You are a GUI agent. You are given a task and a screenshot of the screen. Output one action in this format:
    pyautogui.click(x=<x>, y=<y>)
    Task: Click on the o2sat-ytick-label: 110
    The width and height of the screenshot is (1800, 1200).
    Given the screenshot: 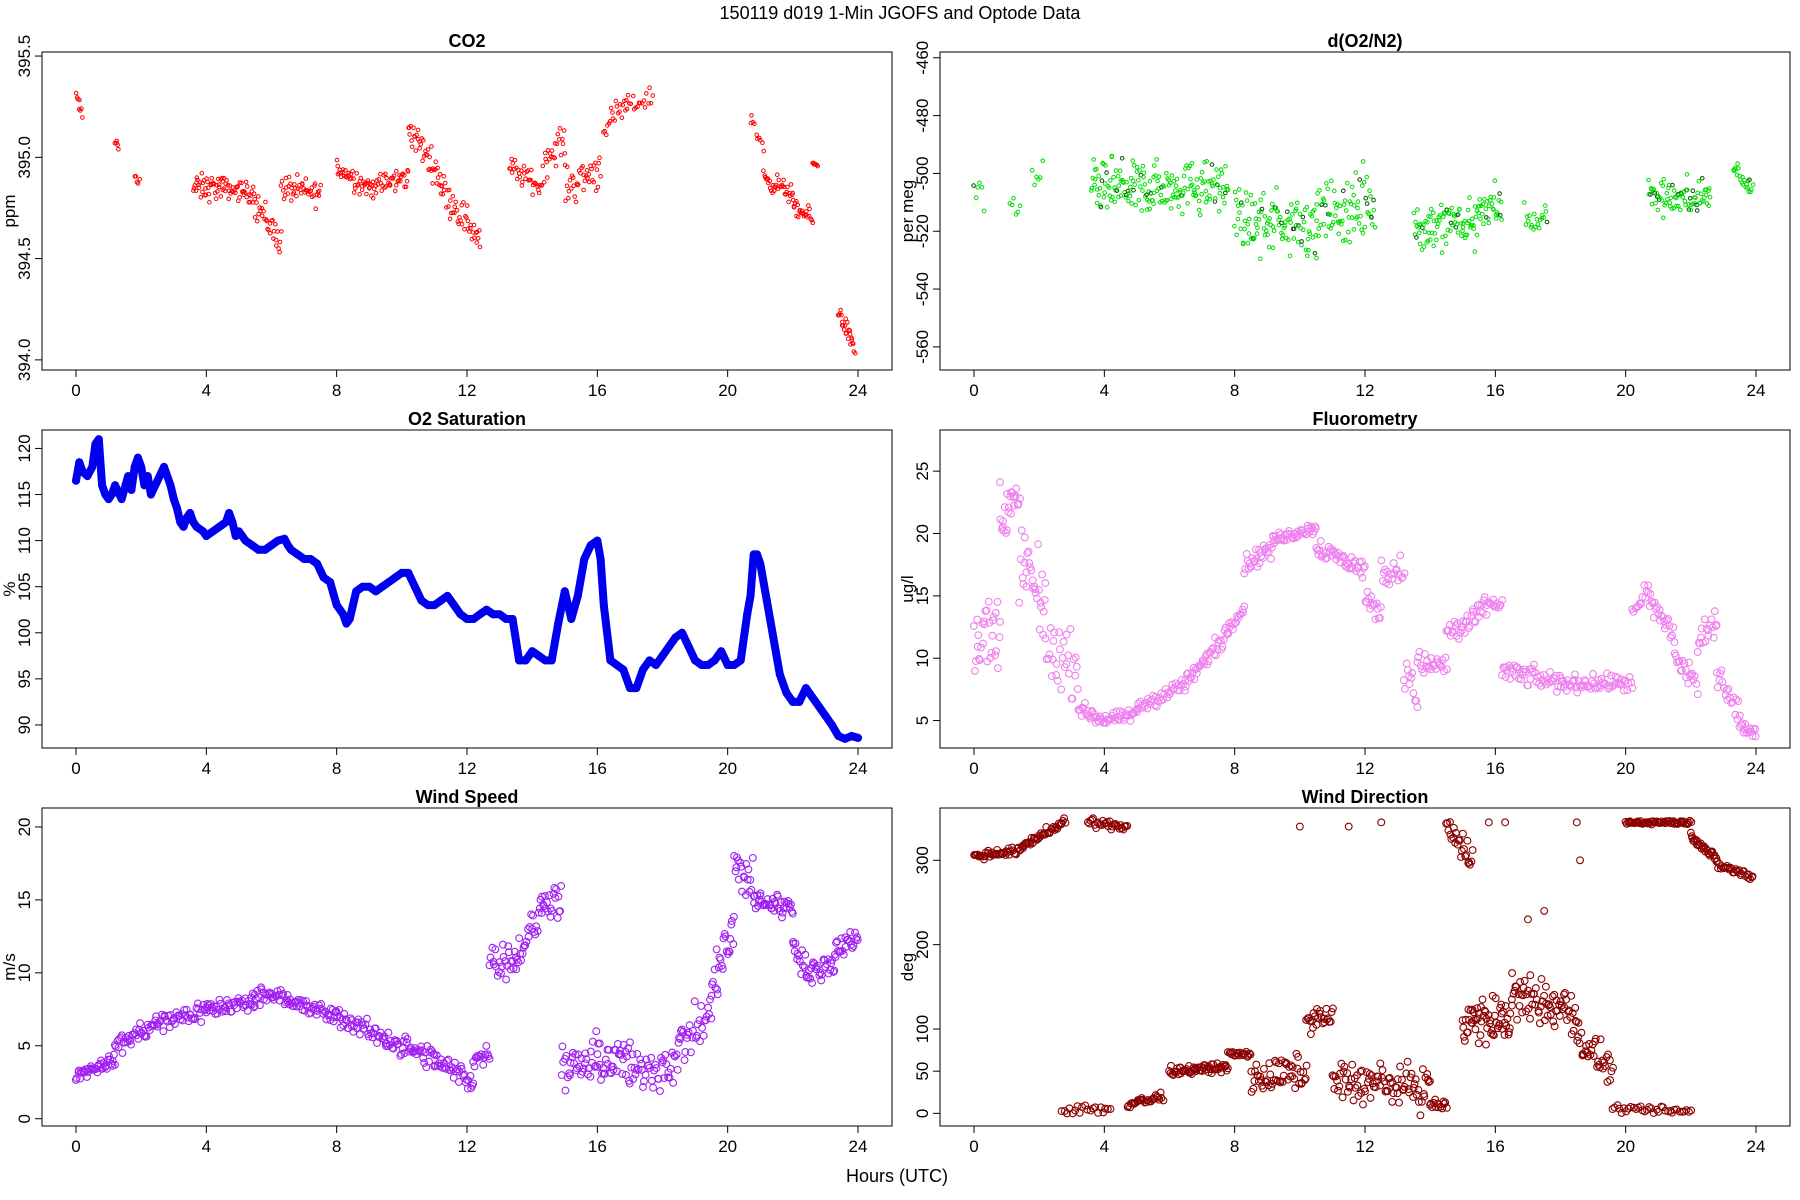 What is the action you would take?
    pyautogui.click(x=24, y=540)
    